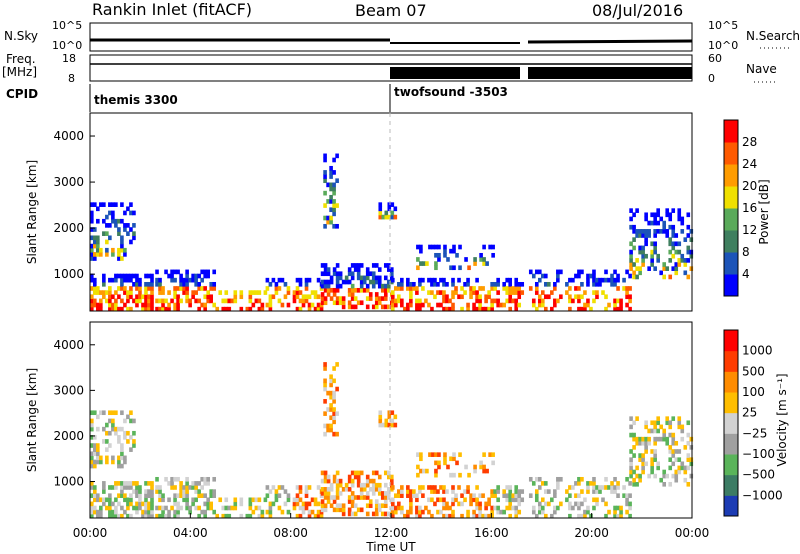 The width and height of the screenshot is (800, 554). Describe the element at coordinates (637, 10) in the screenshot. I see `date-title: 08/Jul/2016` at that location.